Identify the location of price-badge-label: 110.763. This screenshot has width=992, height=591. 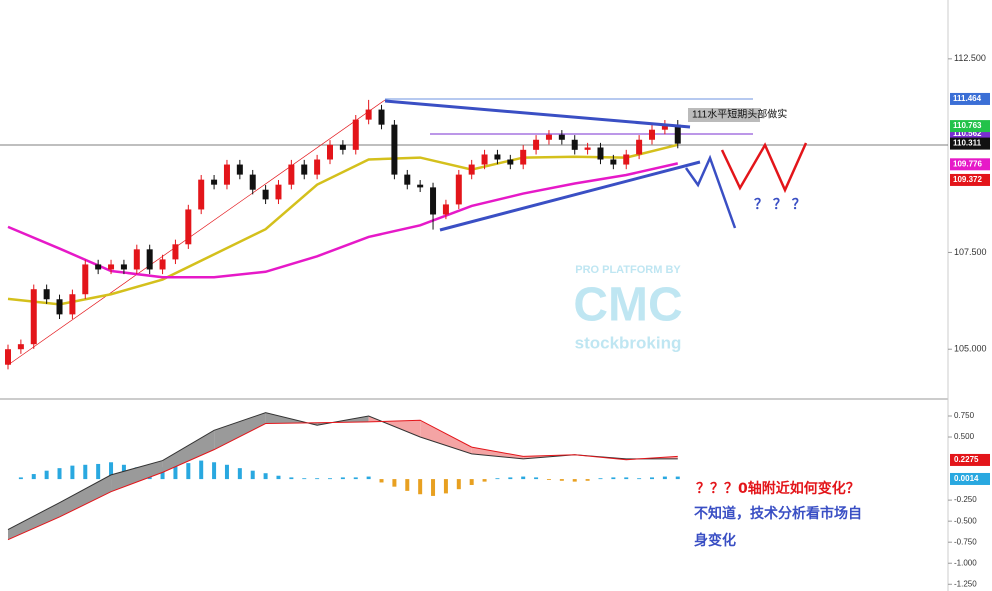
(967, 125).